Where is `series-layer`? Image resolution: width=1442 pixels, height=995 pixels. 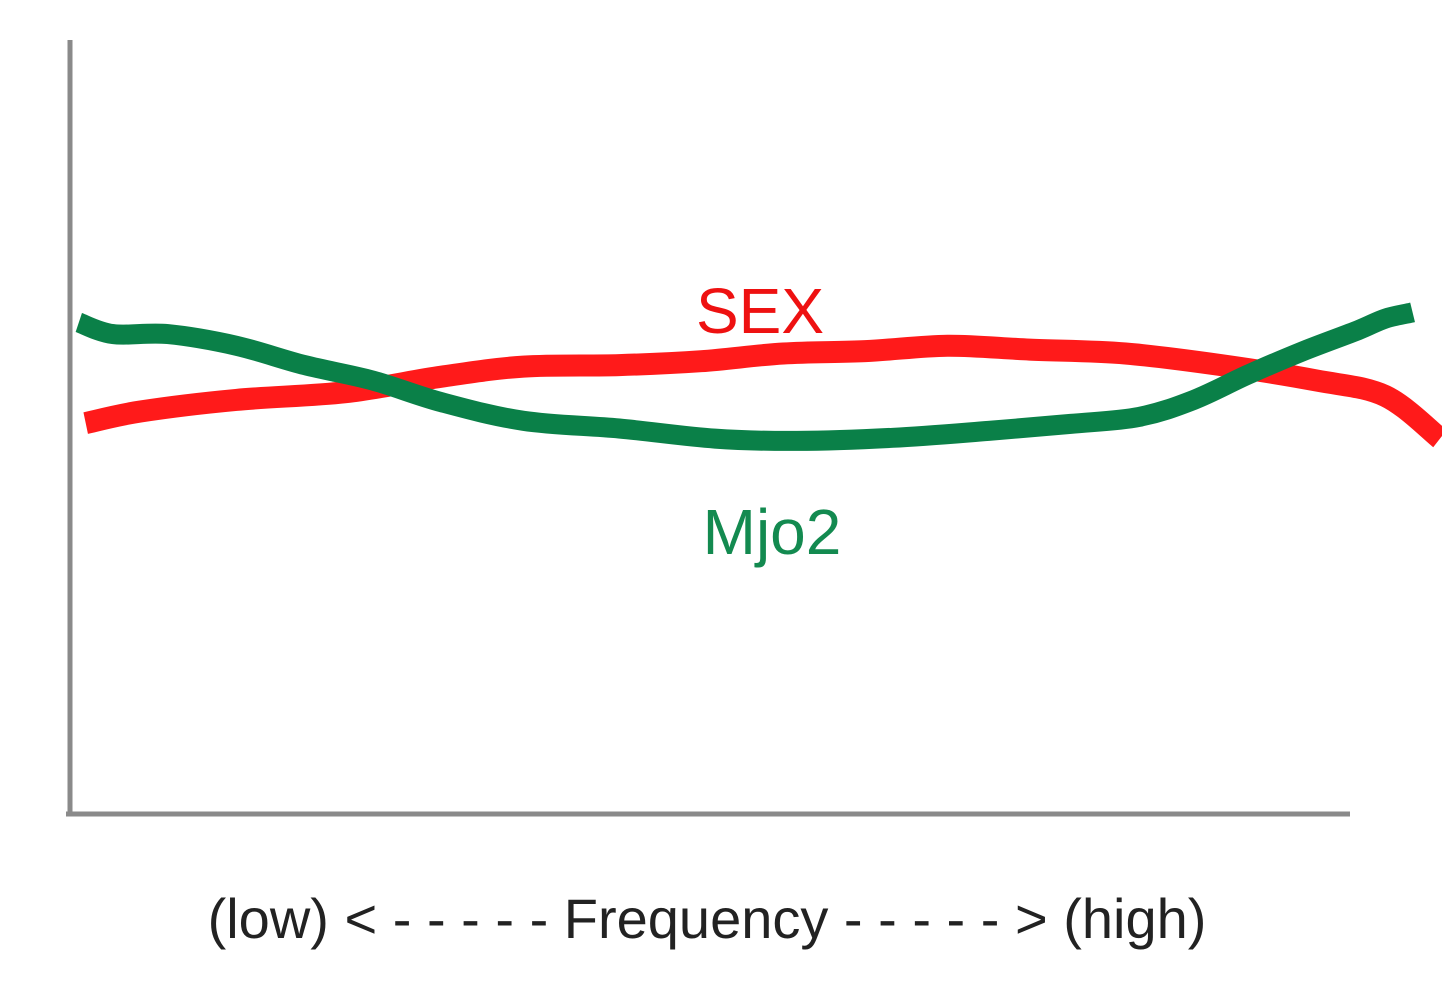
series-layer is located at coordinates (758, 376).